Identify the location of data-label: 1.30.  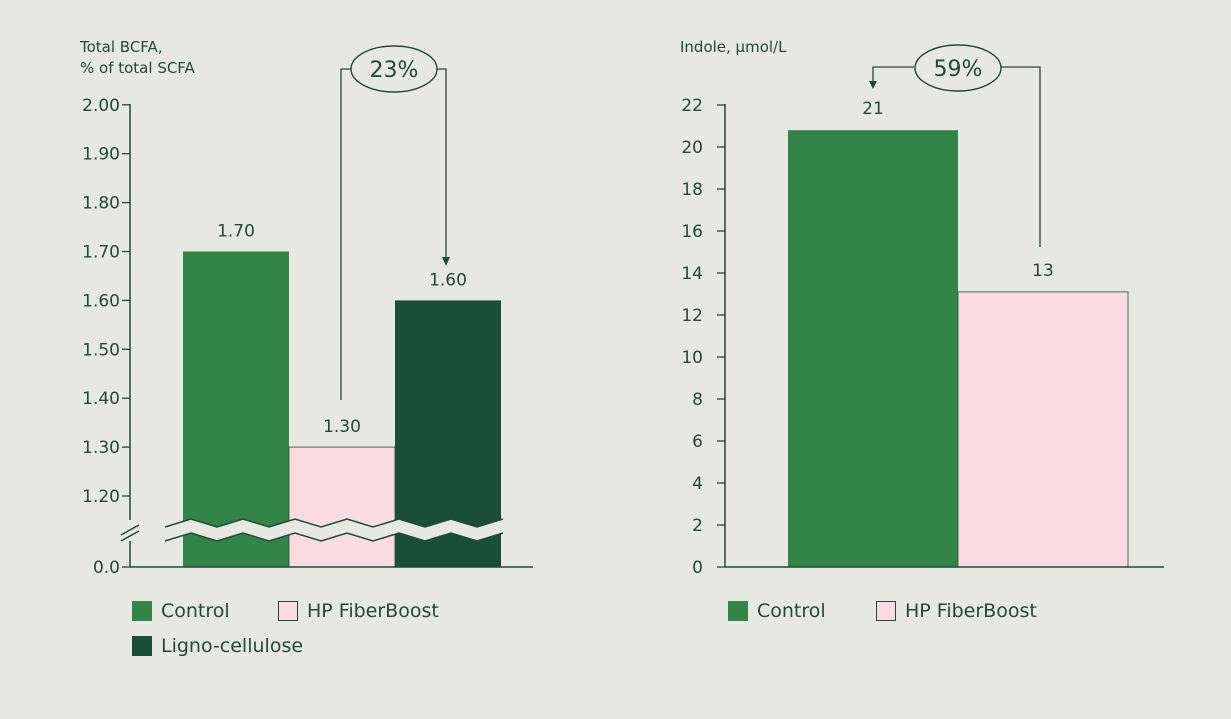
(342, 427).